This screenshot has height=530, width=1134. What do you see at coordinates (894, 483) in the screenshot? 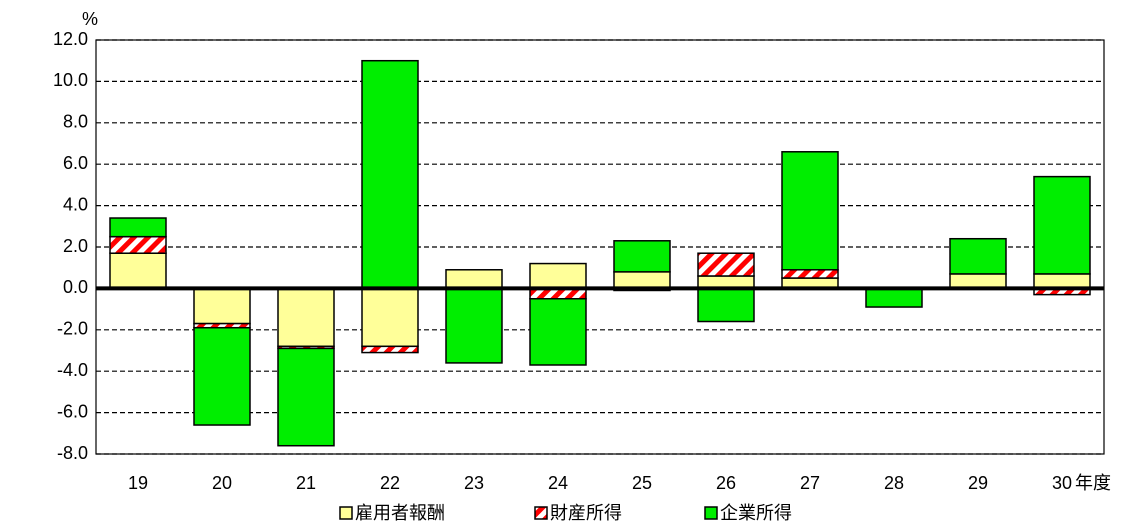
I see `x-tick-label: 28` at bounding box center [894, 483].